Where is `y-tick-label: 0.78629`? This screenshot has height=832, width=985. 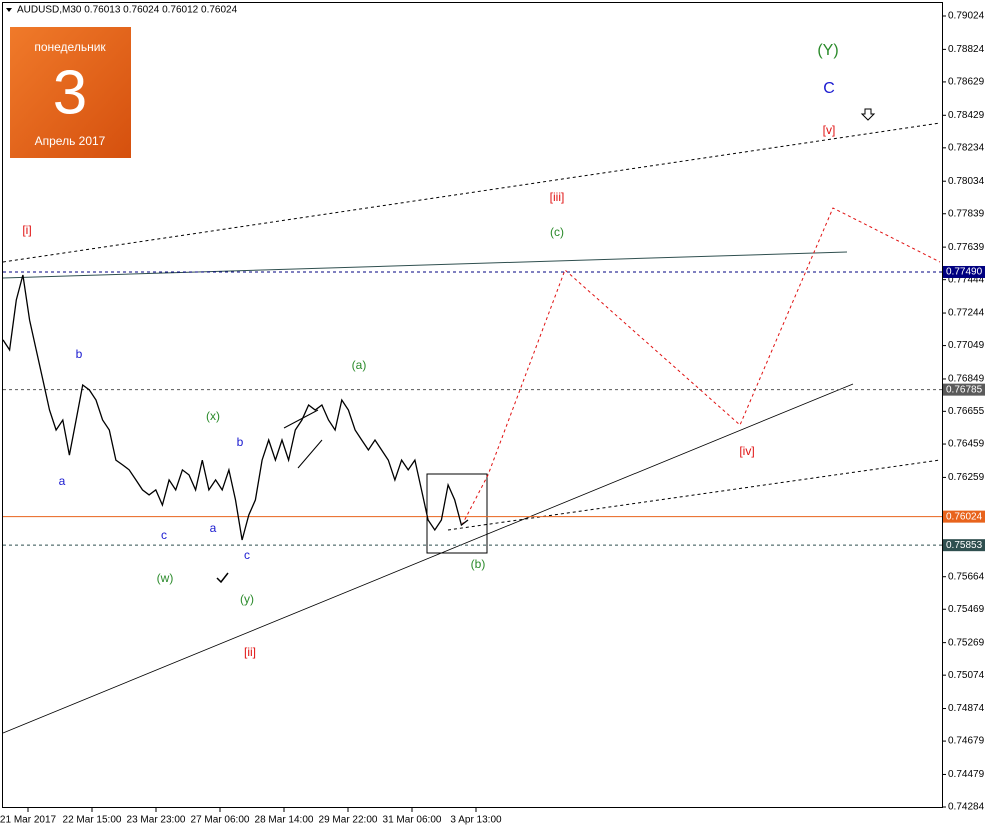
y-tick-label: 0.78629 is located at coordinates (966, 82).